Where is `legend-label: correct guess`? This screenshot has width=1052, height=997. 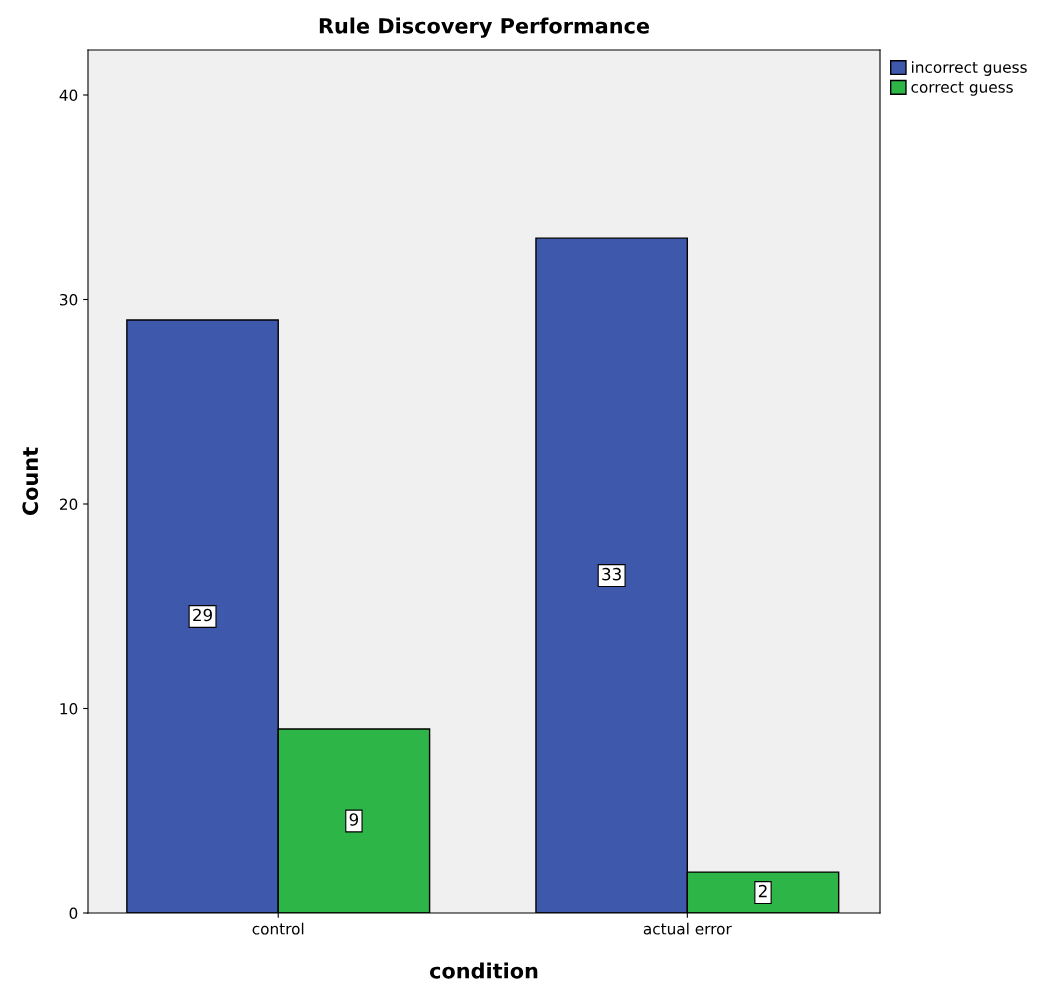 legend-label: correct guess is located at coordinates (962, 88).